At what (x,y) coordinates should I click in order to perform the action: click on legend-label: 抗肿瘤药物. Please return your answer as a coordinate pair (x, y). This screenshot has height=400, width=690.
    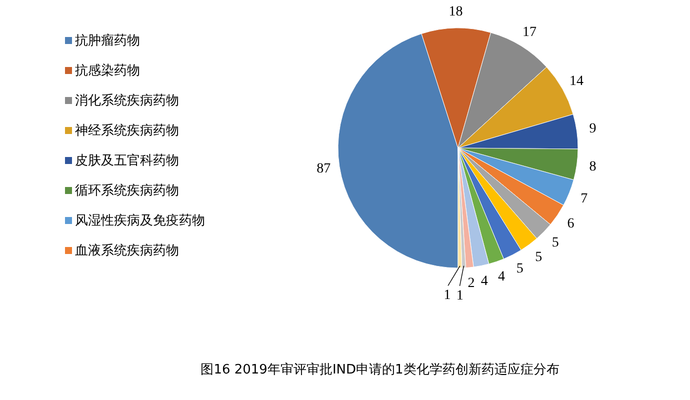
    Looking at the image, I should click on (107, 40).